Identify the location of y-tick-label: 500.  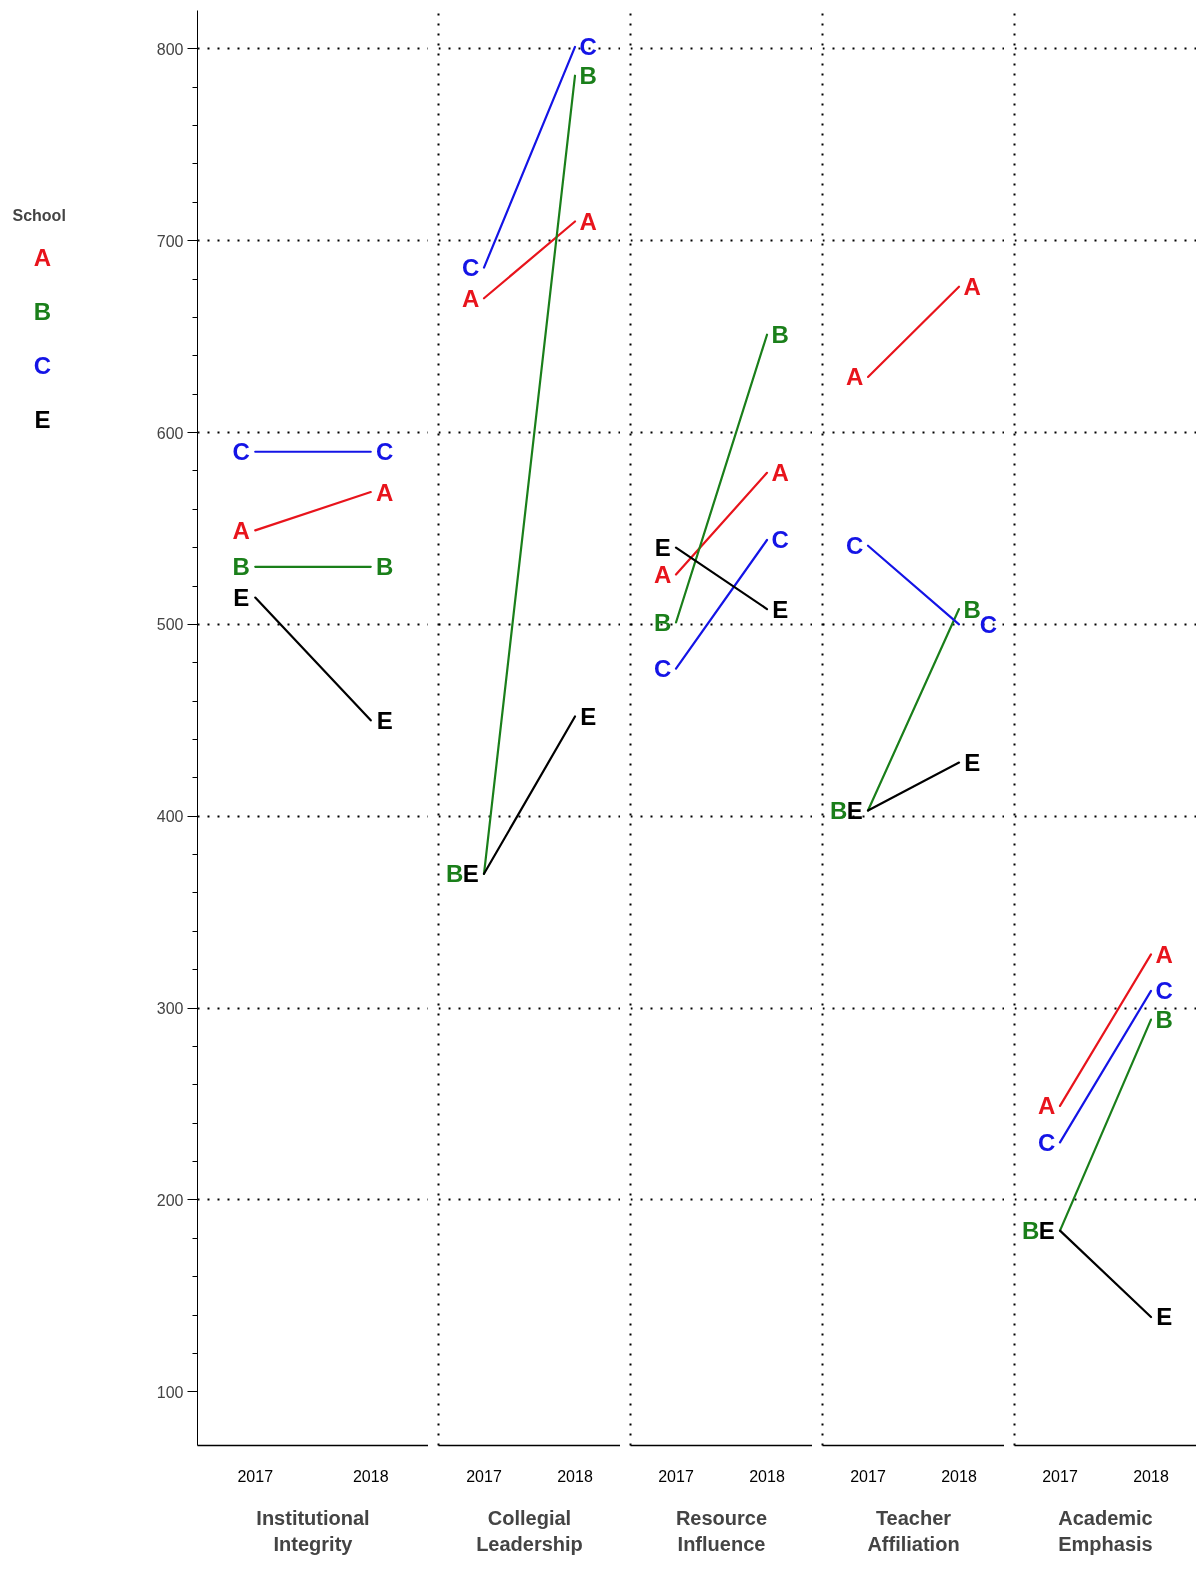
(170, 625).